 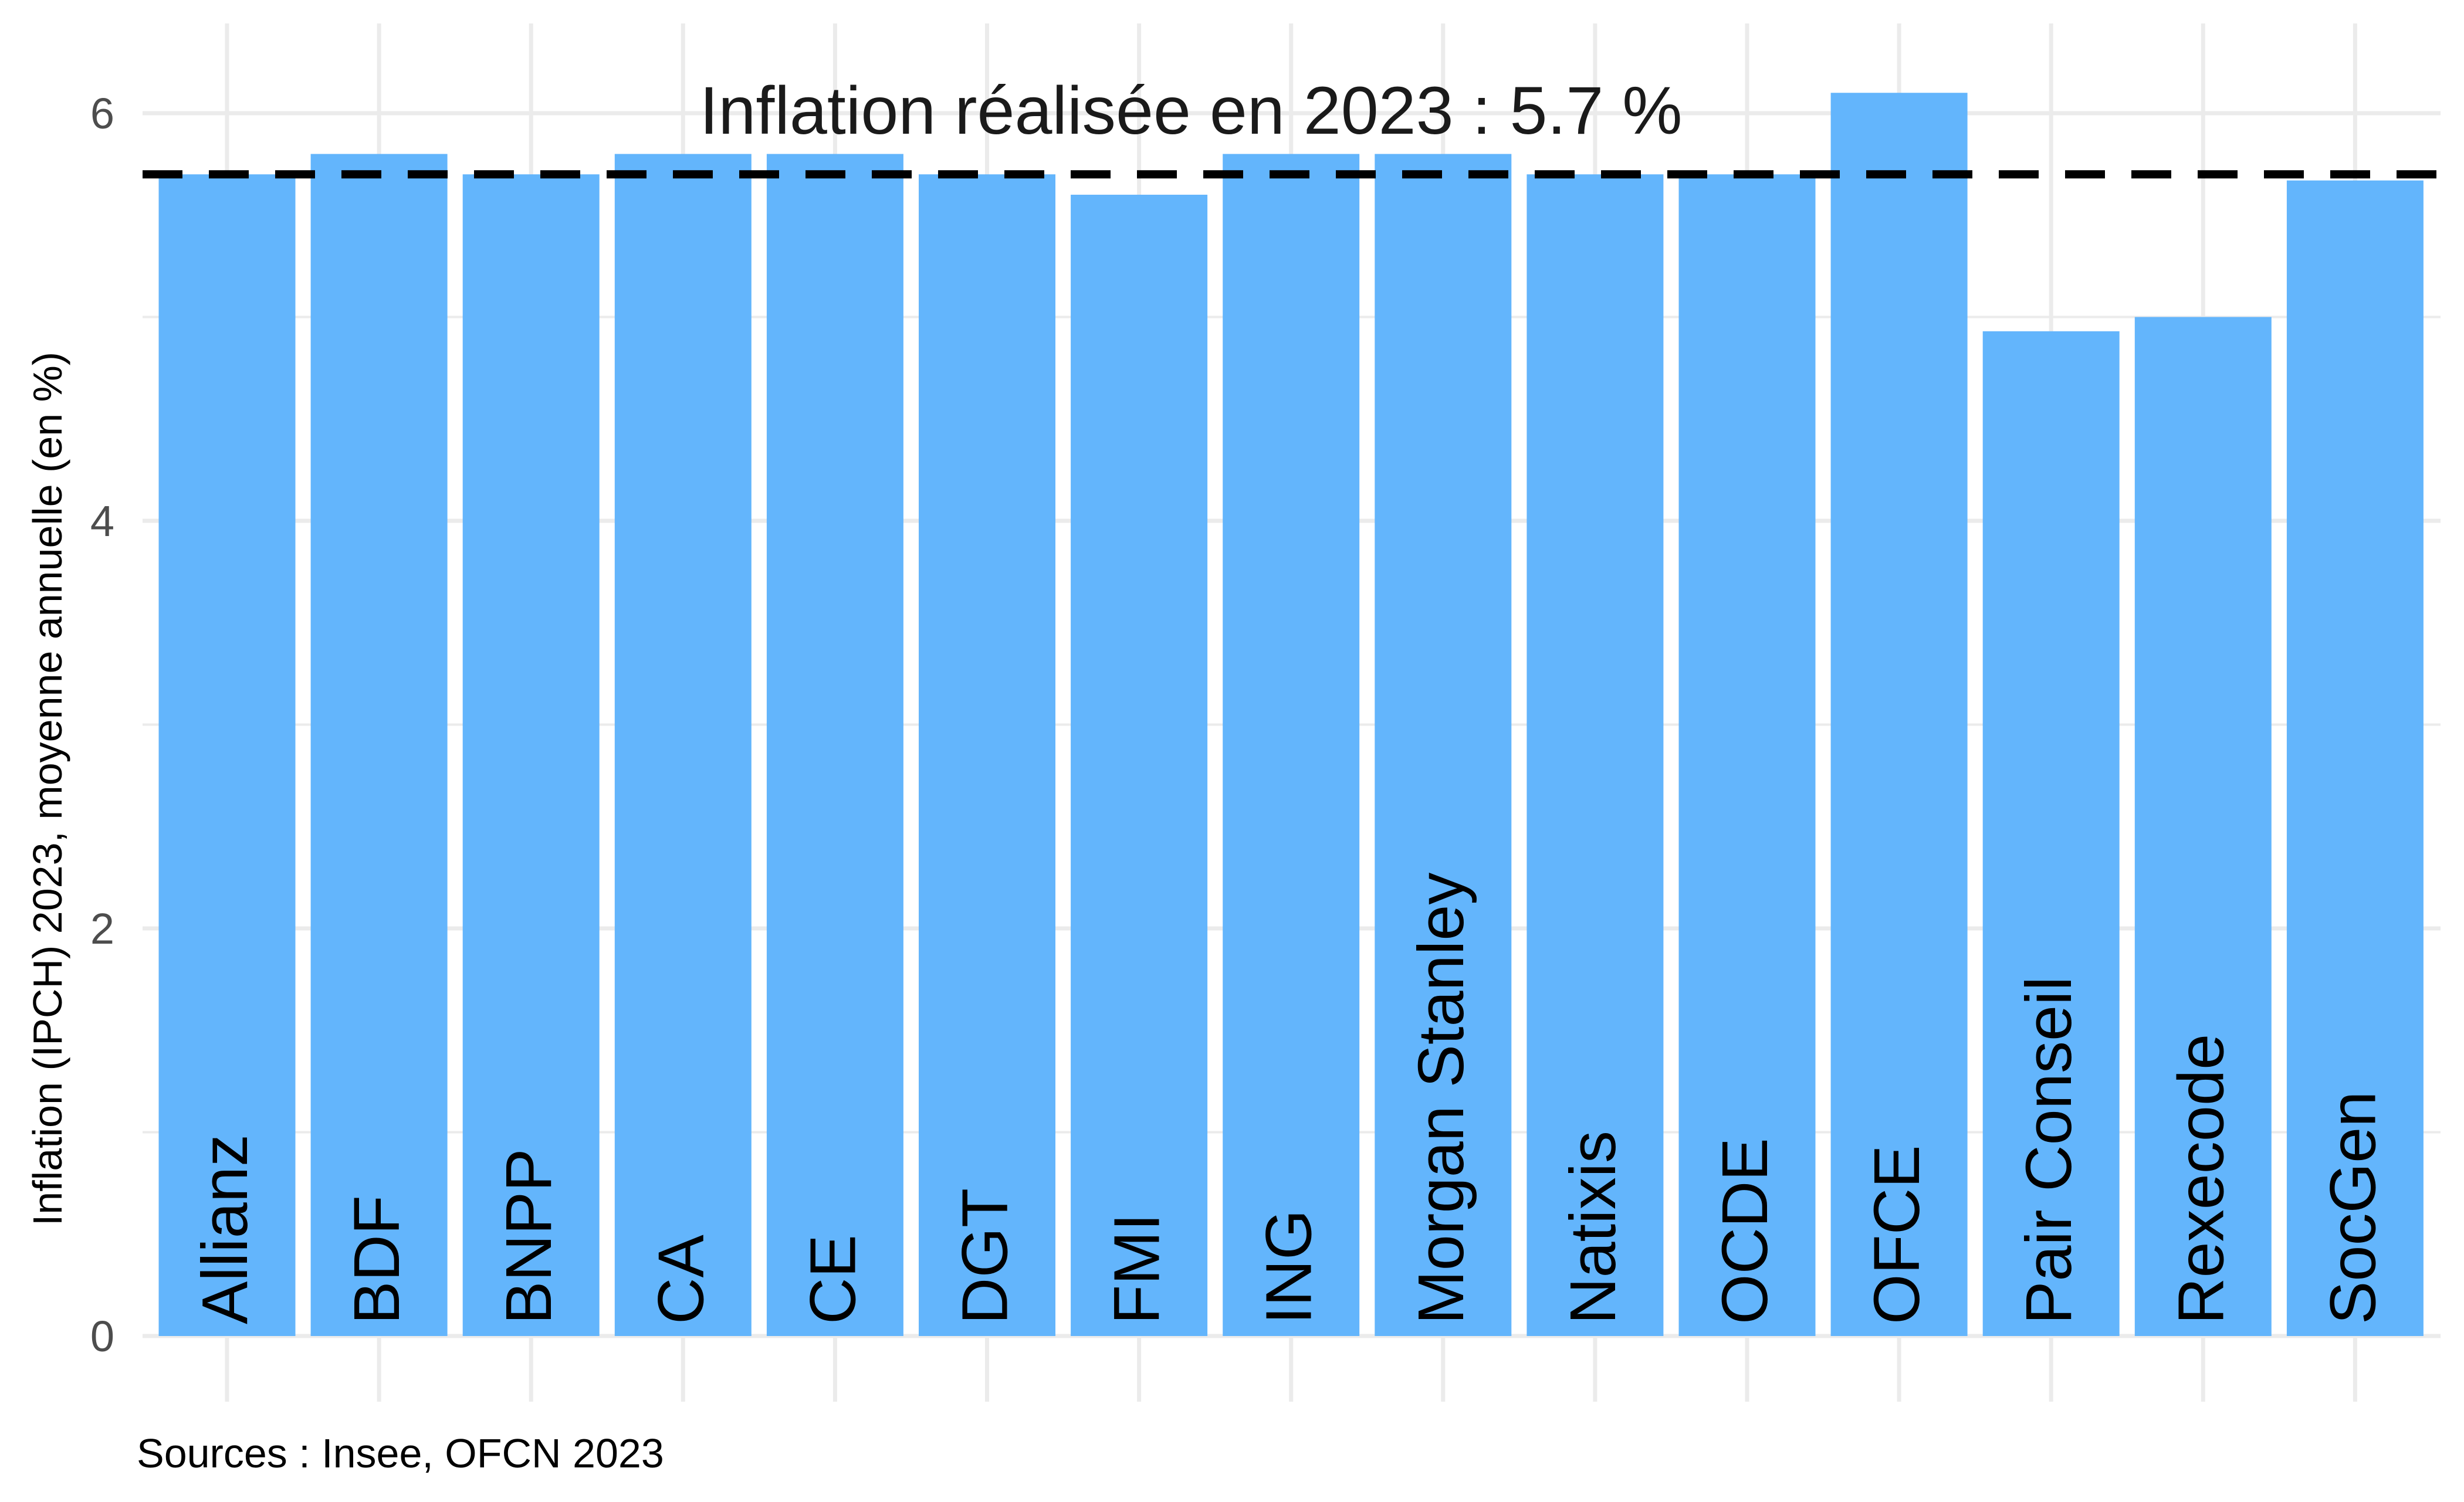 I want to click on category-label: SocGen, so click(x=2353, y=1207).